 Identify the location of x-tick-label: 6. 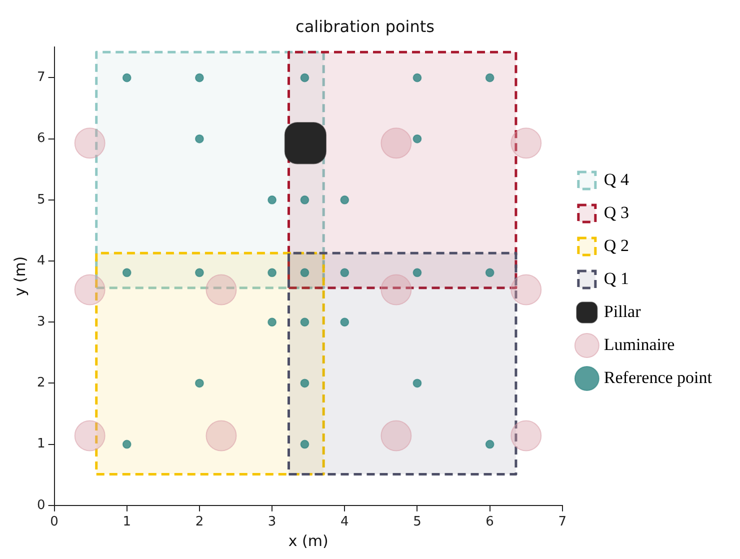
(490, 522).